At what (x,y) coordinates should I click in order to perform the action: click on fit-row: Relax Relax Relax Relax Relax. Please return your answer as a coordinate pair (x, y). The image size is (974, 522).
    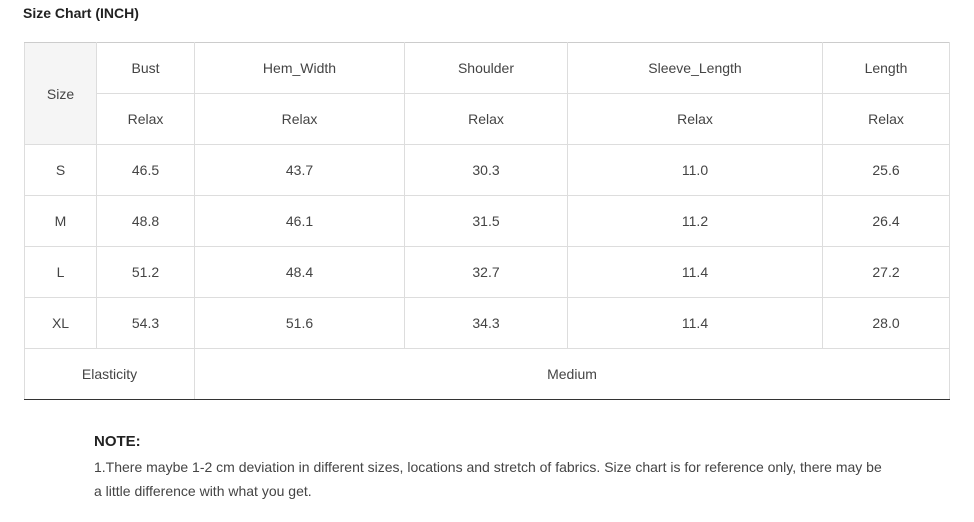
    Looking at the image, I should click on (487, 119).